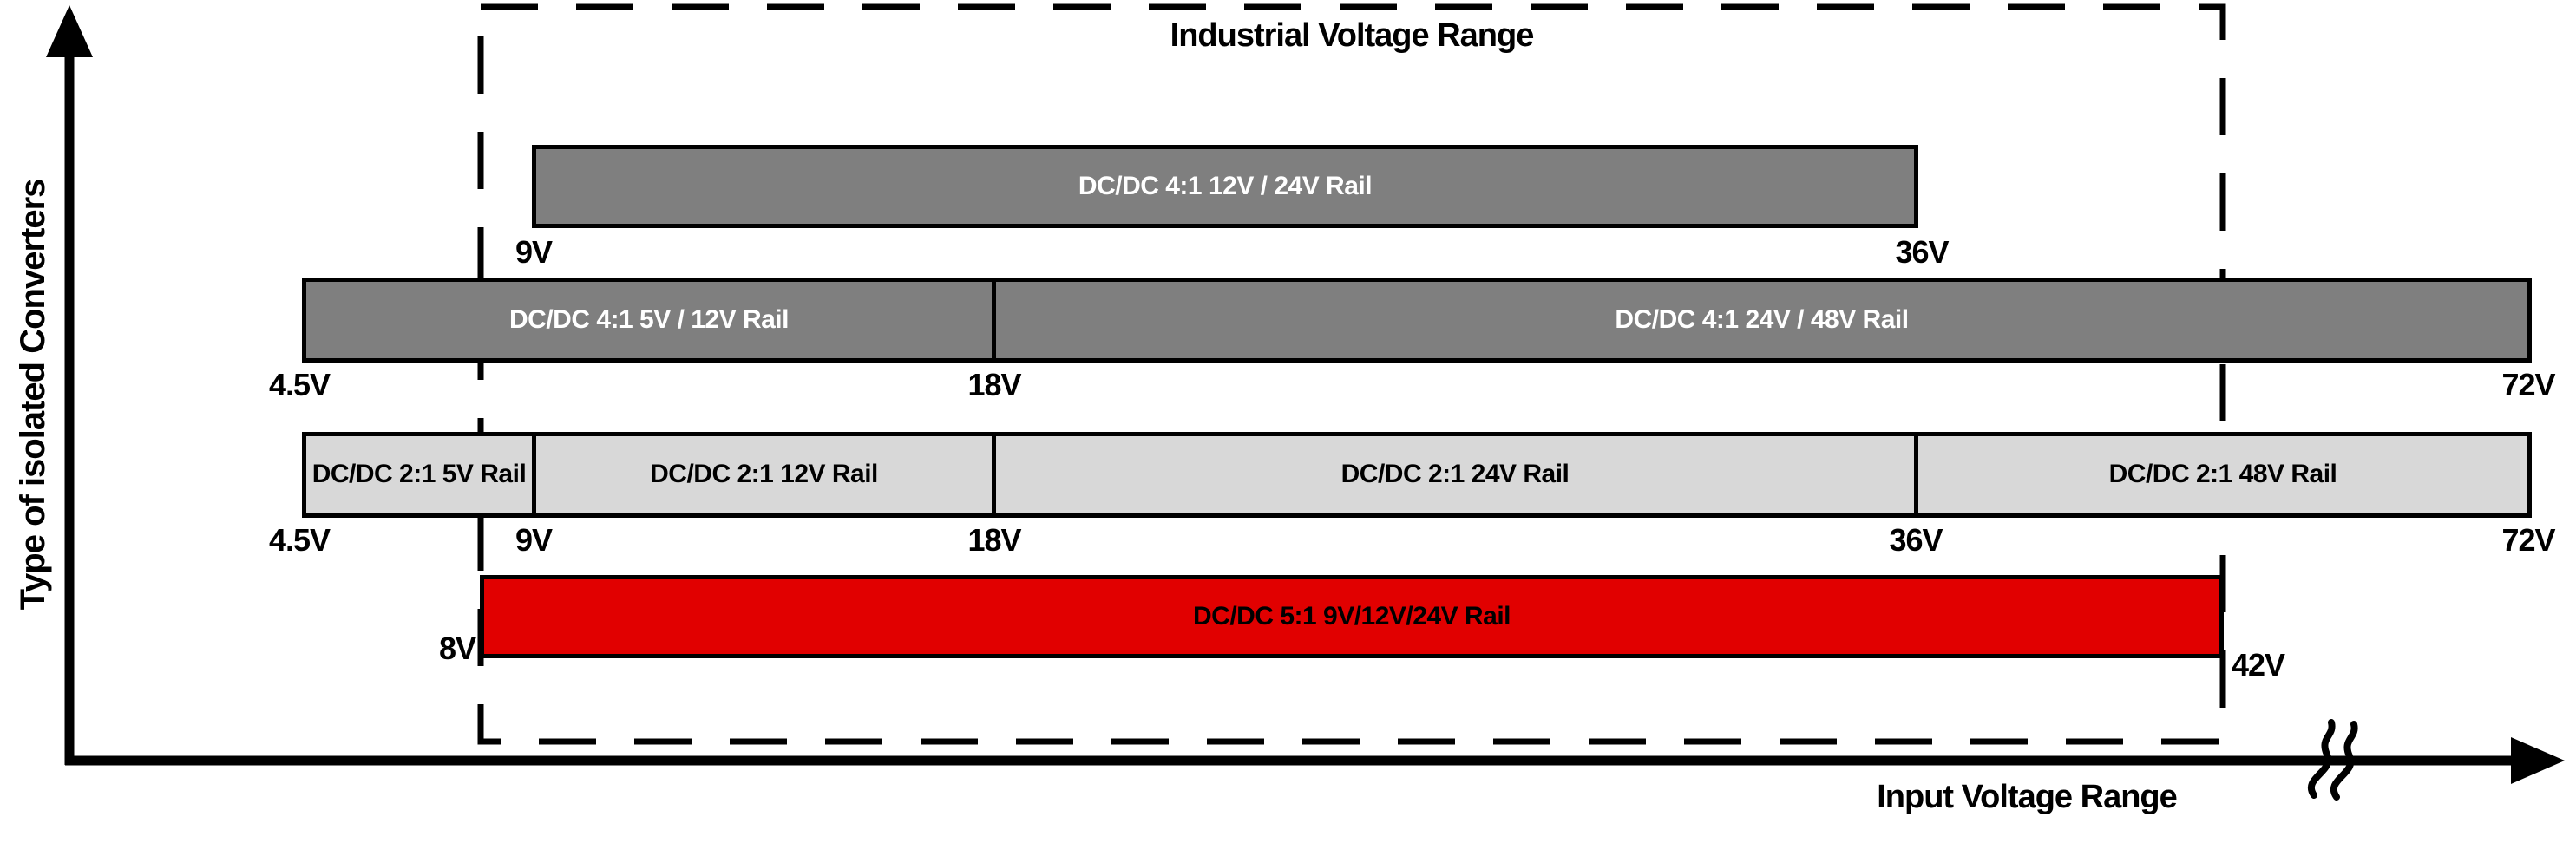 The width and height of the screenshot is (2576, 843). What do you see at coordinates (1352, 35) in the screenshot?
I see `industrial-voltage-range-title: Industrial Voltage Range` at bounding box center [1352, 35].